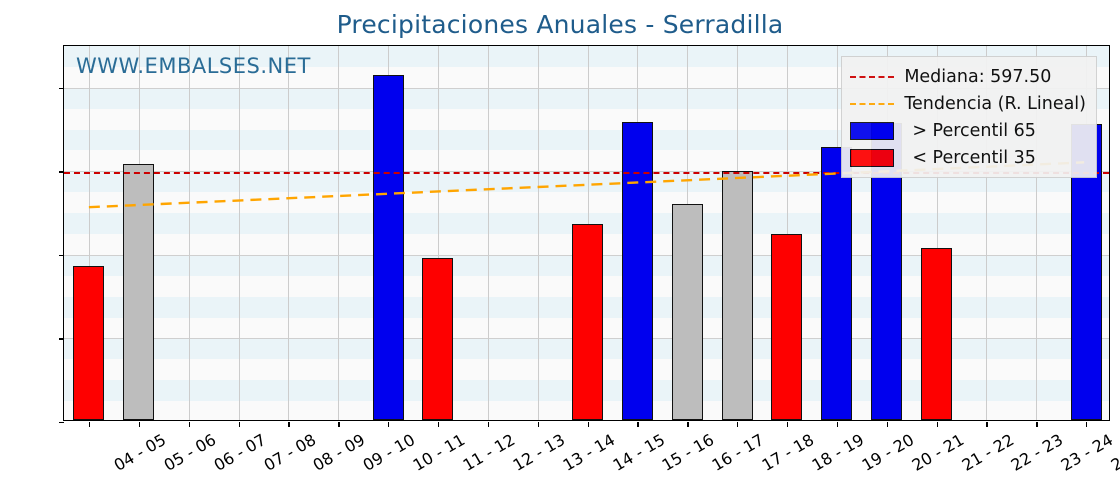 The image size is (1120, 500). I want to click on x-tick-label: 12 - 13, so click(538, 452).